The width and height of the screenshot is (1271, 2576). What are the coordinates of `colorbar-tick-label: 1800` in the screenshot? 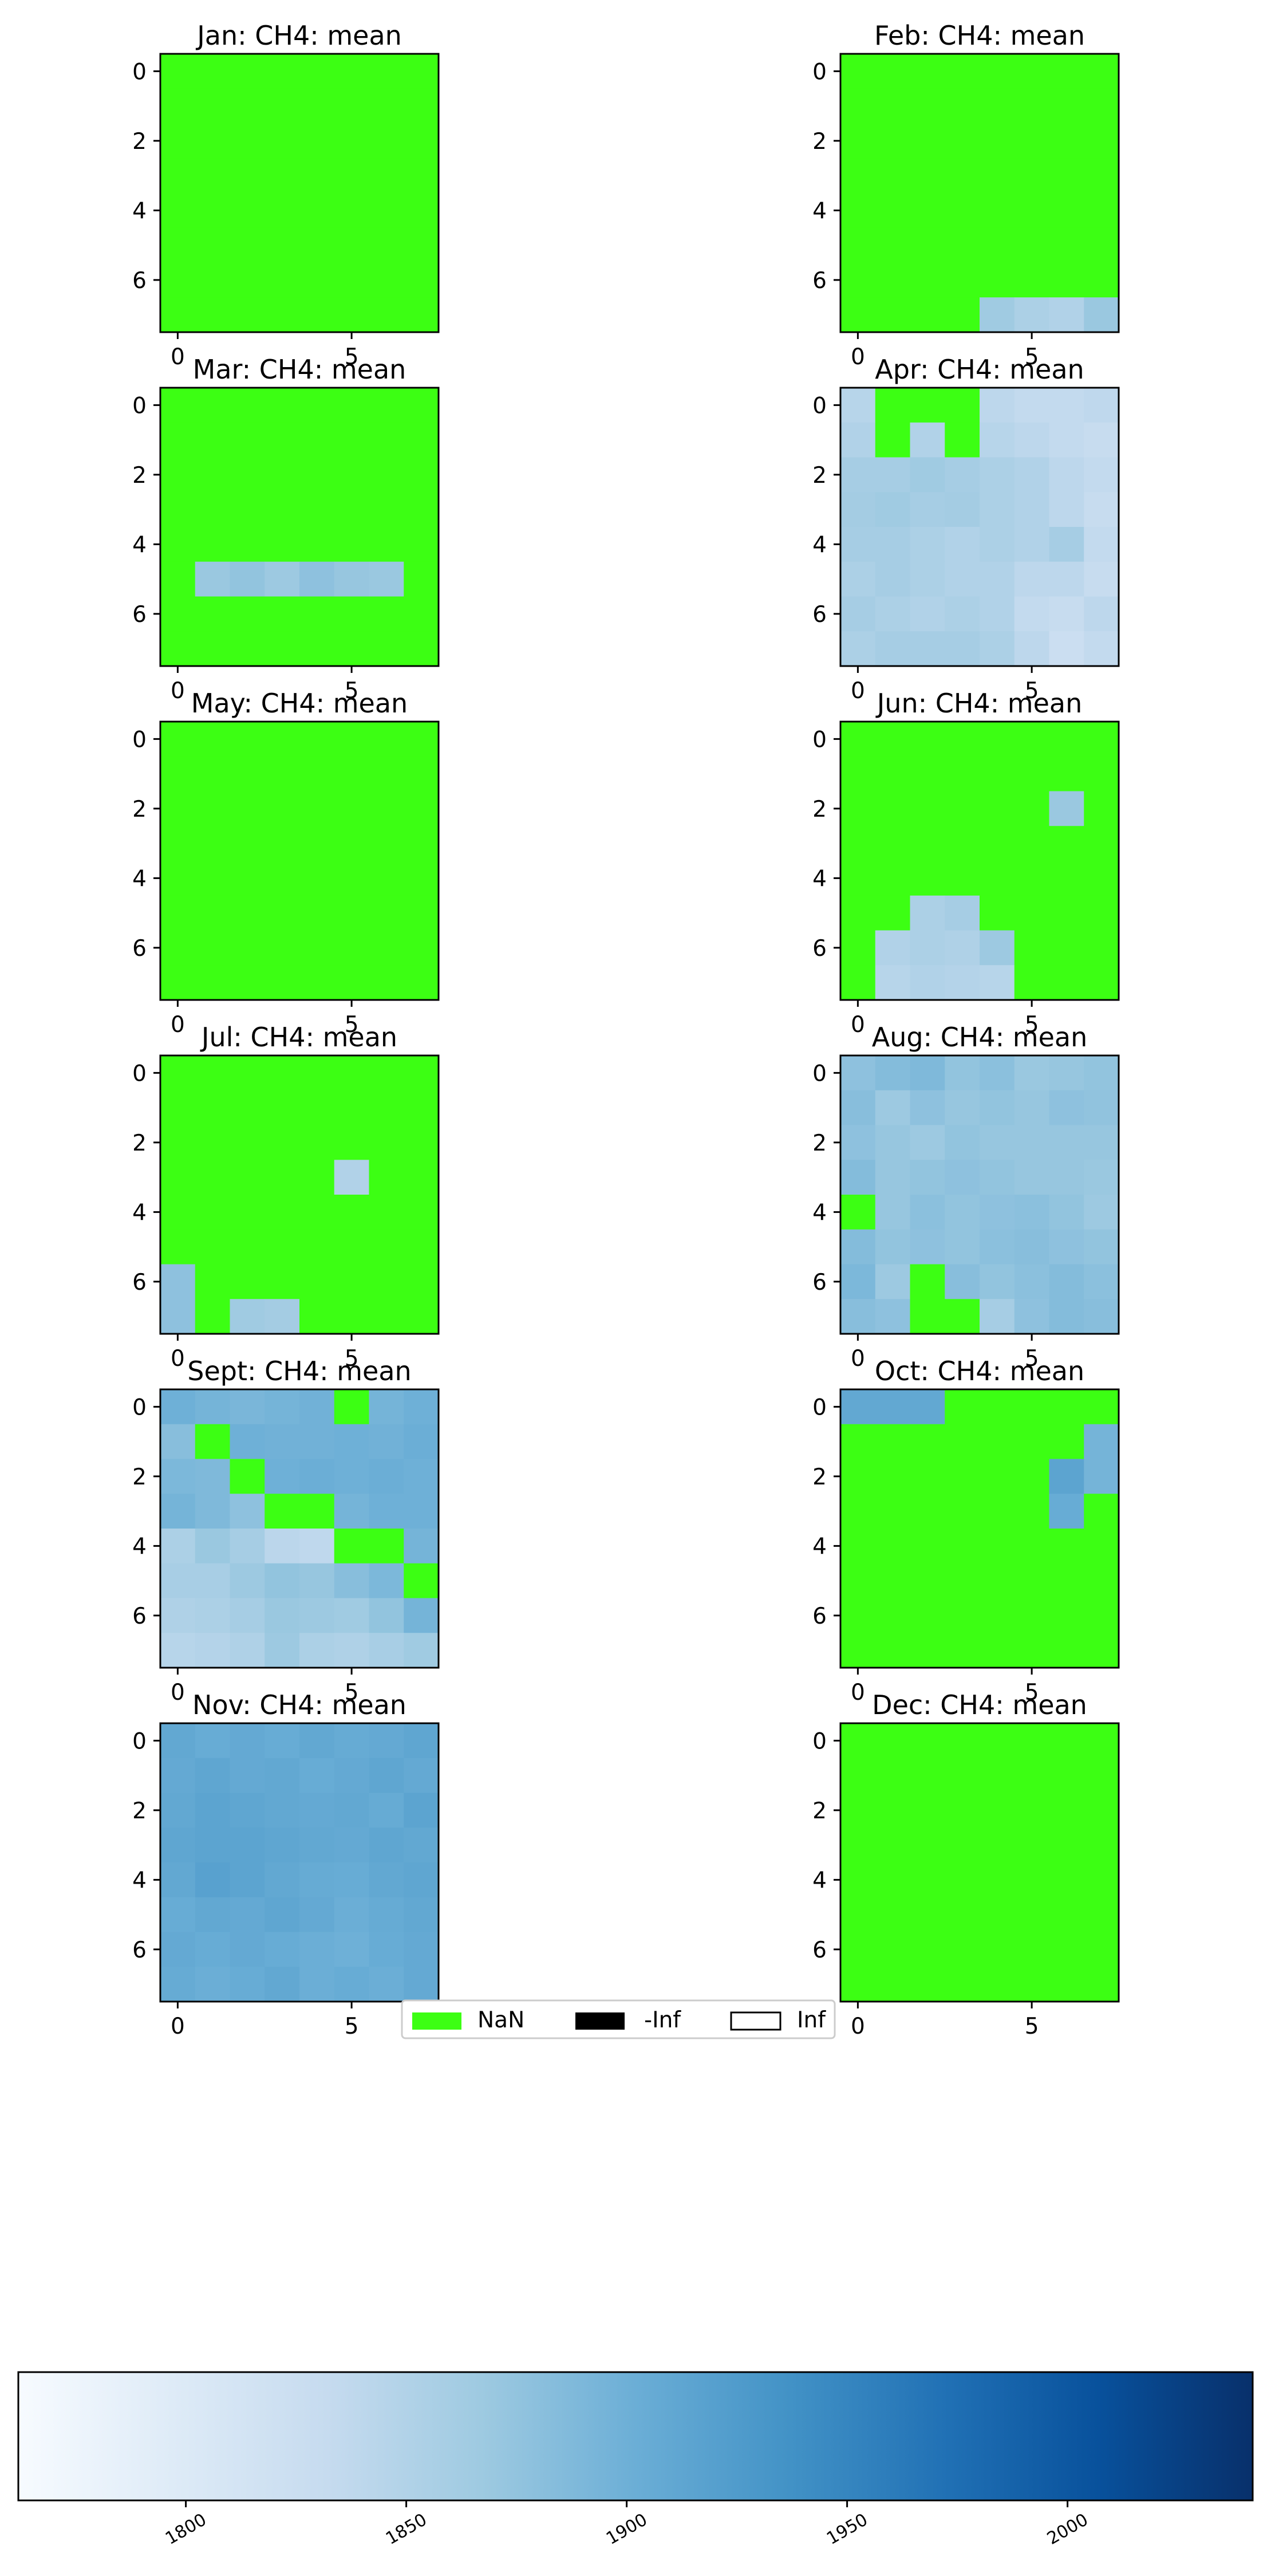 It's located at (186, 2529).